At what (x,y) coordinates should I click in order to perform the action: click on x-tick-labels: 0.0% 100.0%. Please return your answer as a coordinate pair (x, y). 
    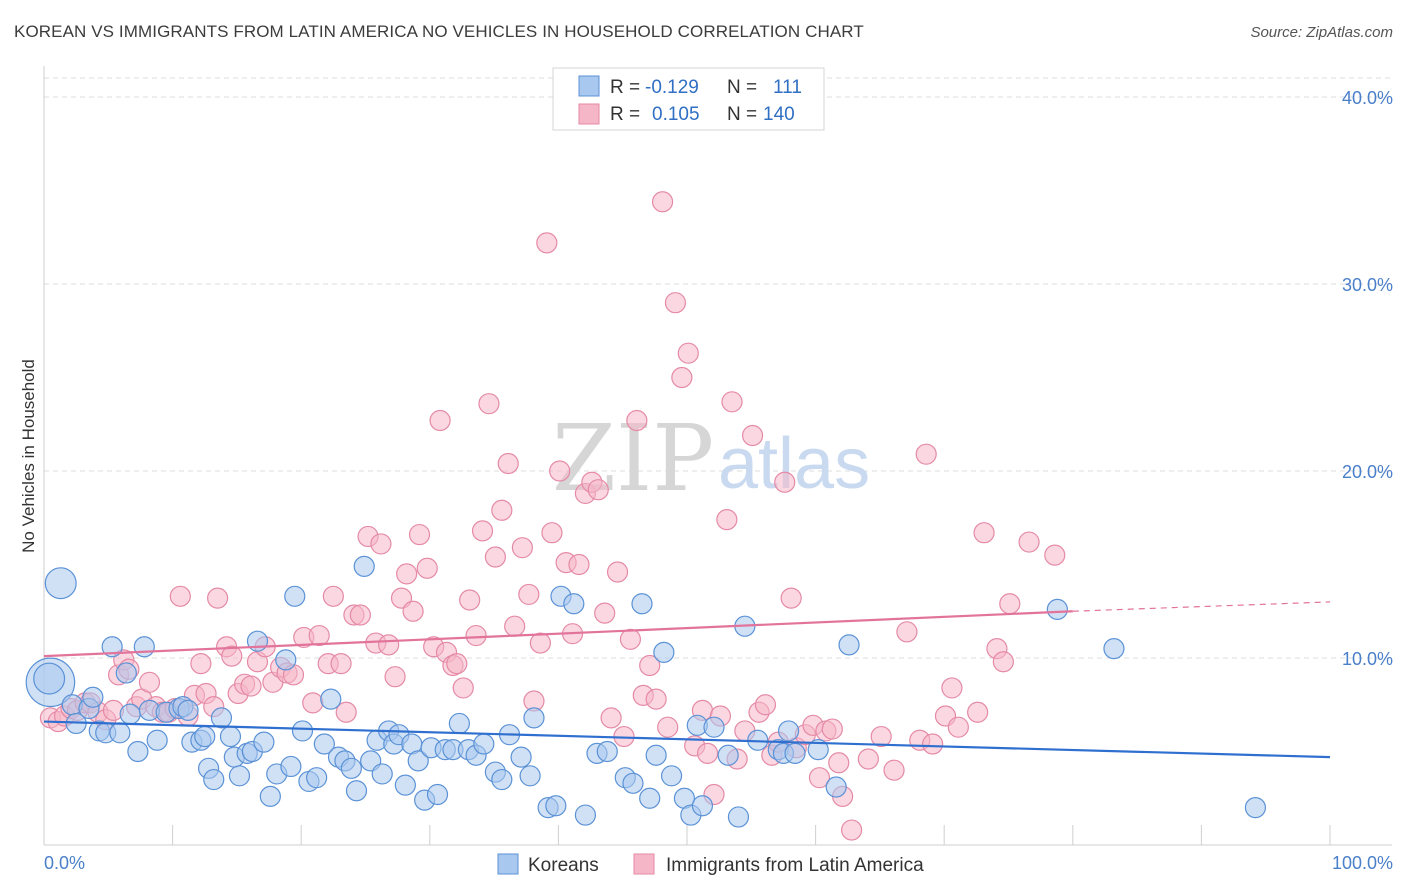
    Looking at the image, I should click on (718, 863).